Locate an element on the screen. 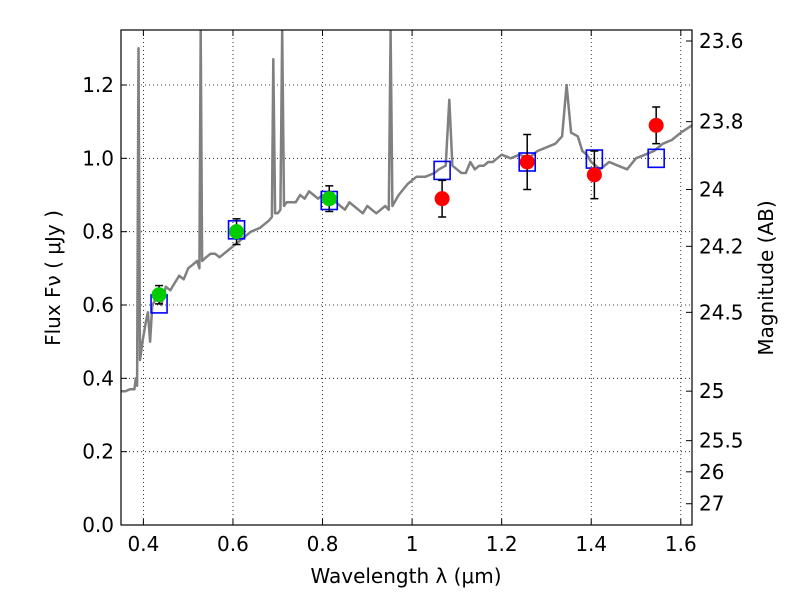 The height and width of the screenshot is (600, 800). x-tick-label: 1.2 is located at coordinates (502, 544).